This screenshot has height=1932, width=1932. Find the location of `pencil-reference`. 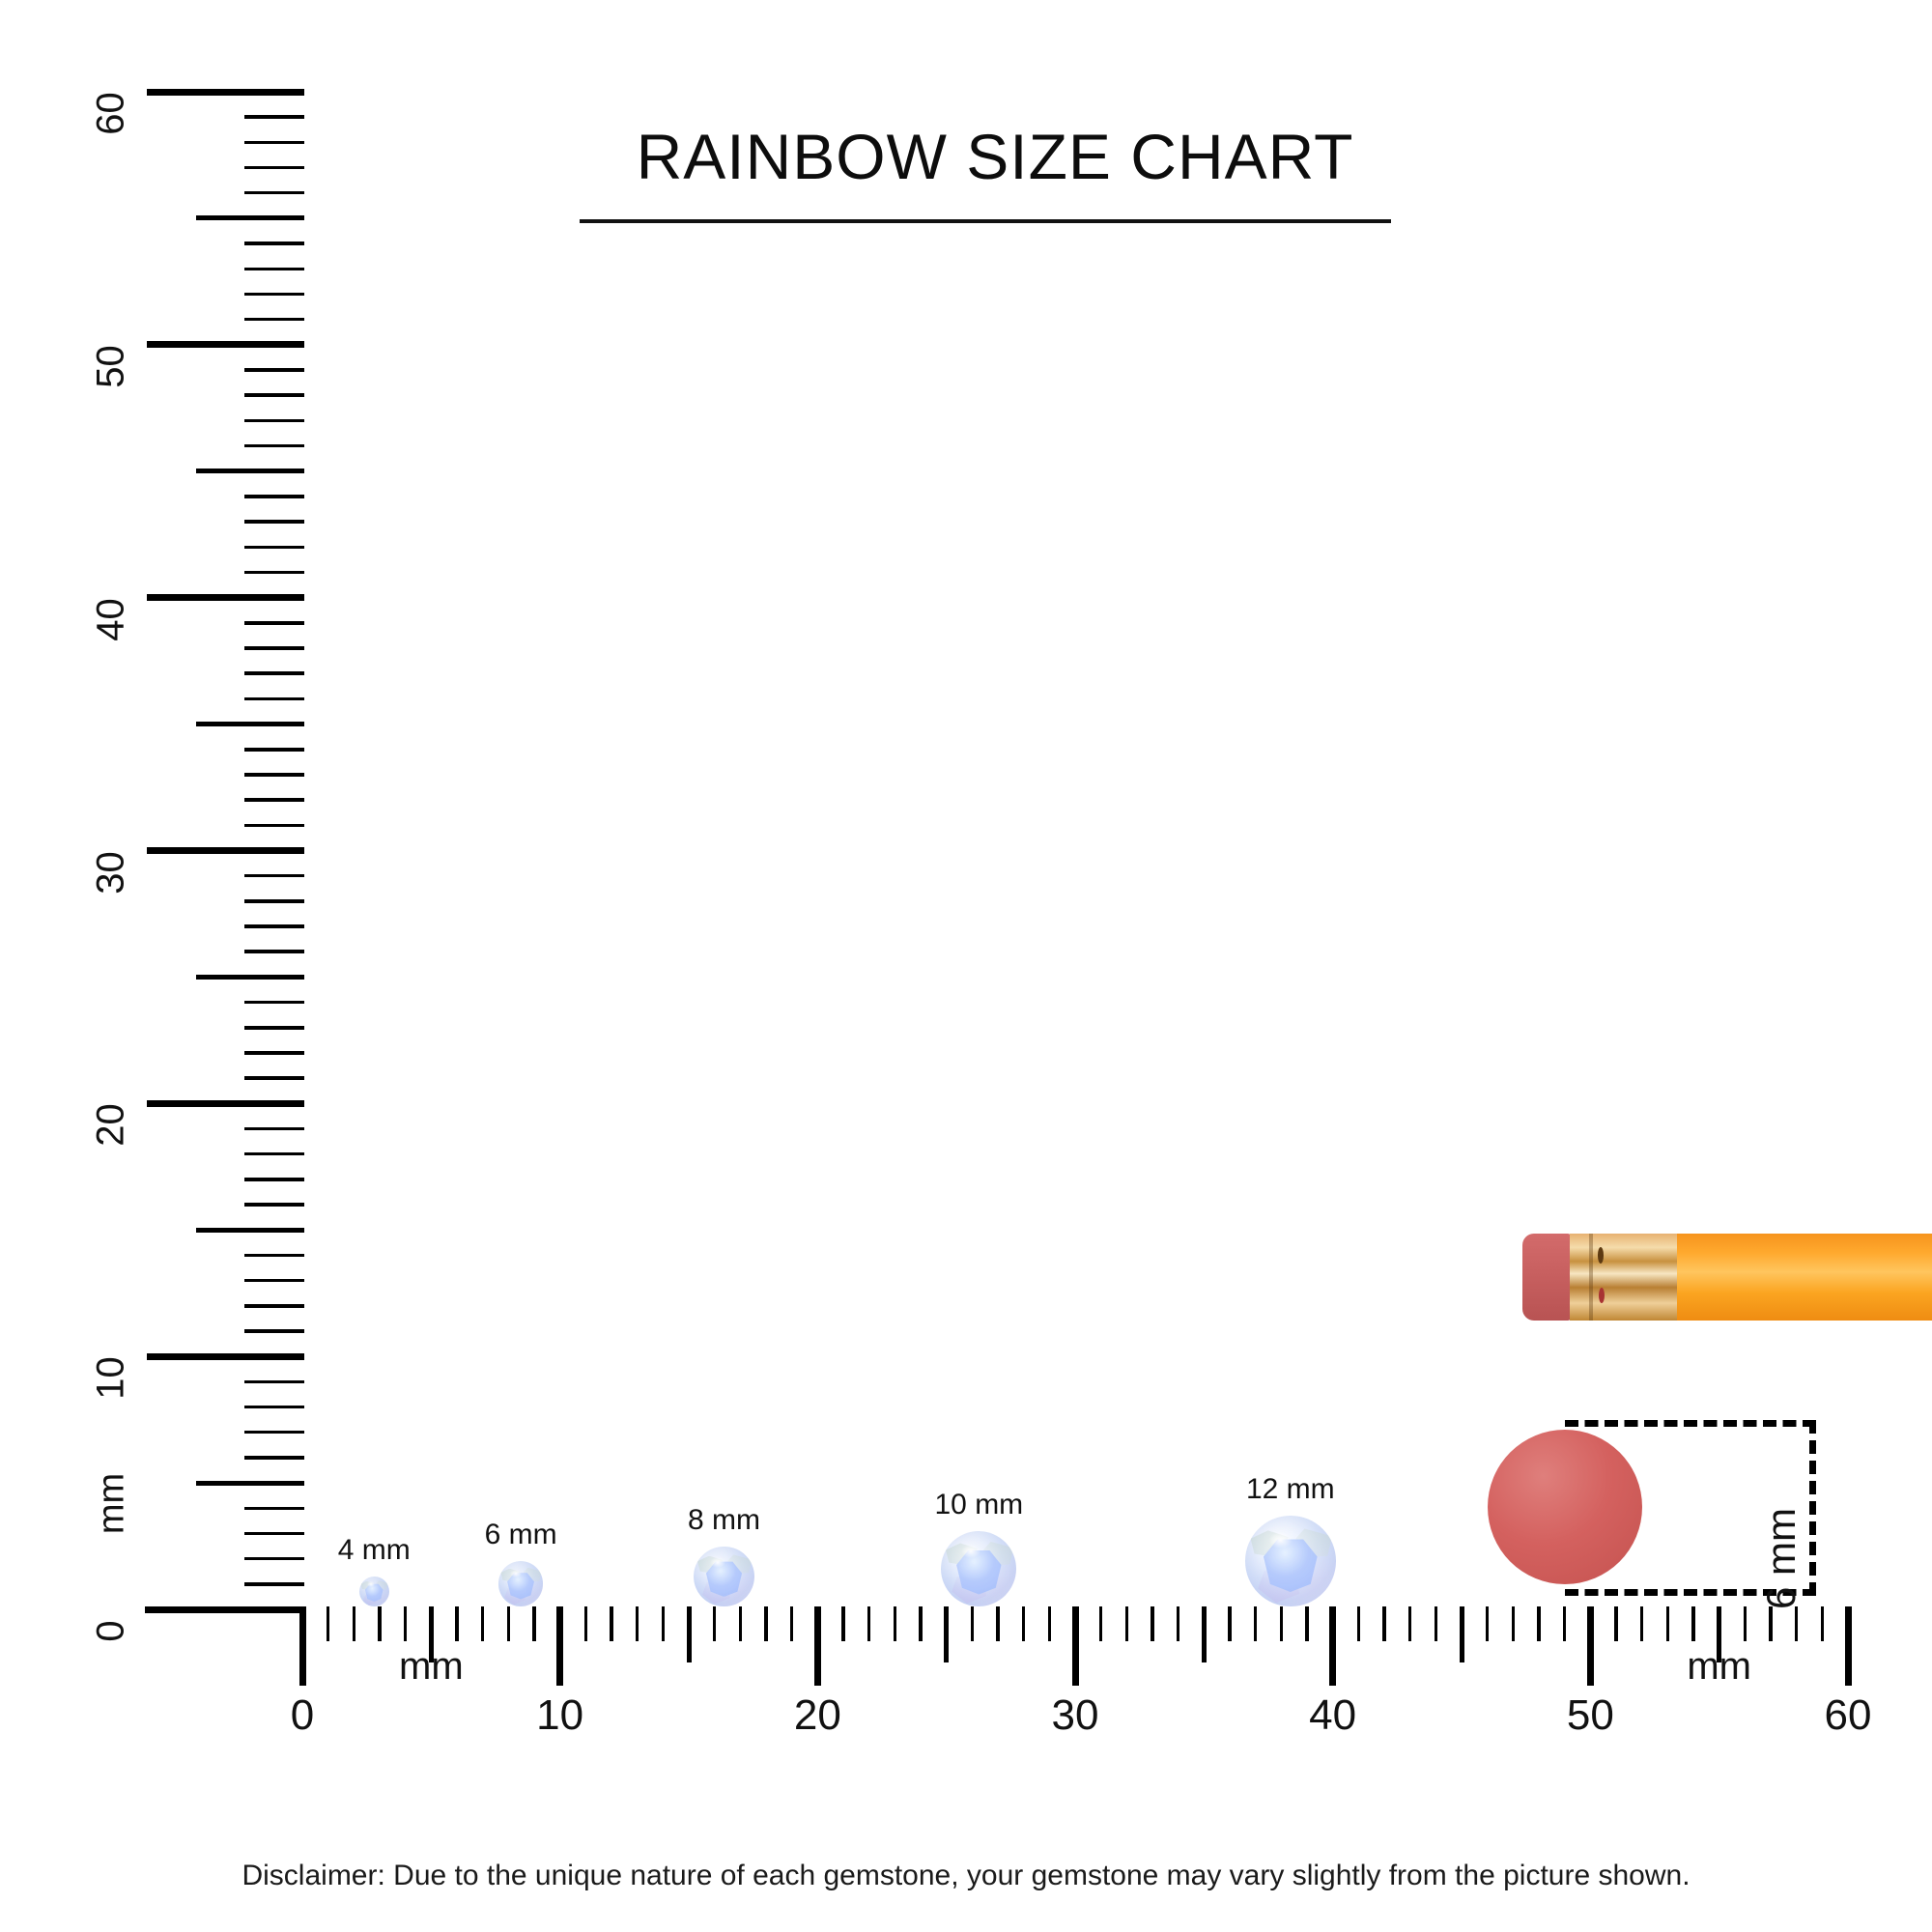

pencil-reference is located at coordinates (1727, 1277).